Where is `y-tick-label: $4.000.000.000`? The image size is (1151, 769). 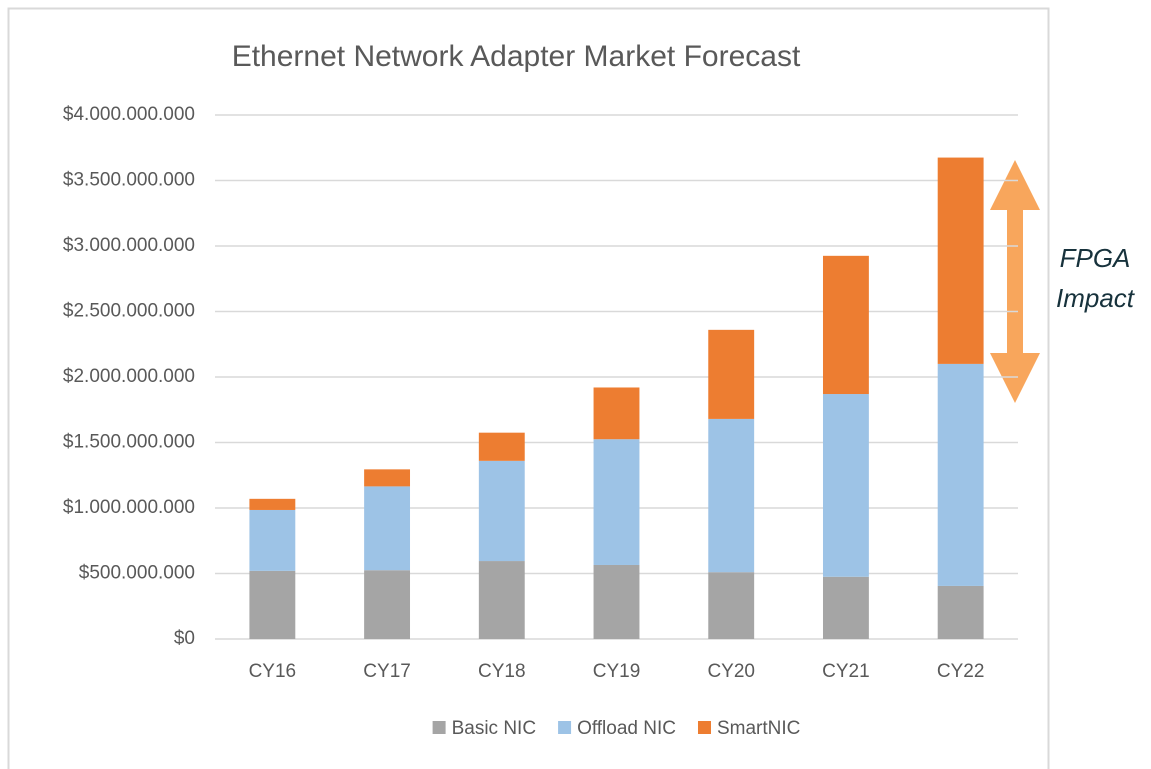
y-tick-label: $4.000.000.000 is located at coordinates (129, 114).